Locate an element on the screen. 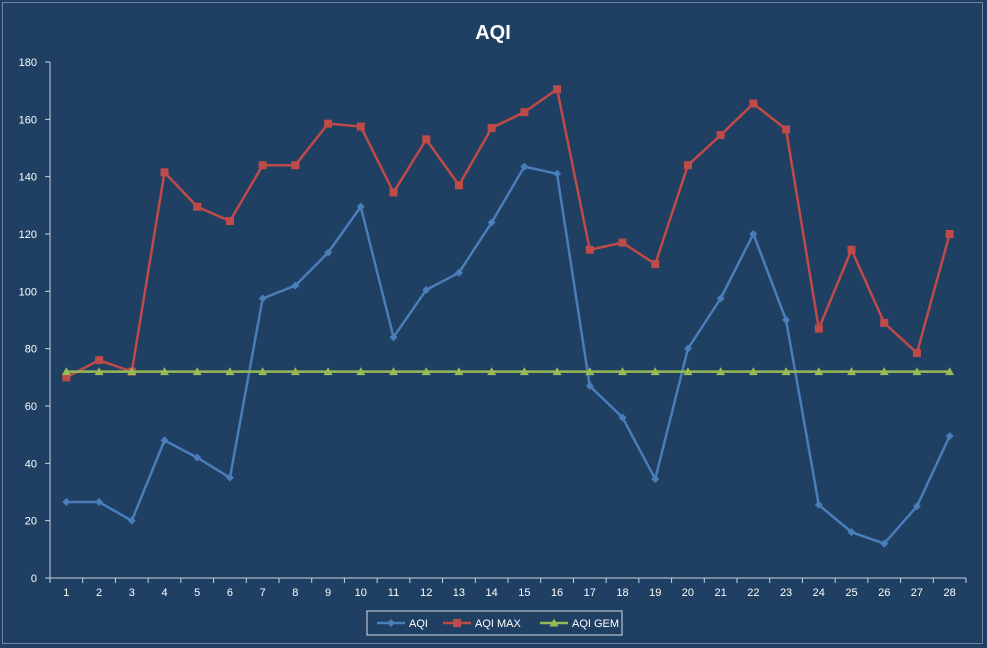 The width and height of the screenshot is (987, 648). x-tick-label: 25 is located at coordinates (851, 593).